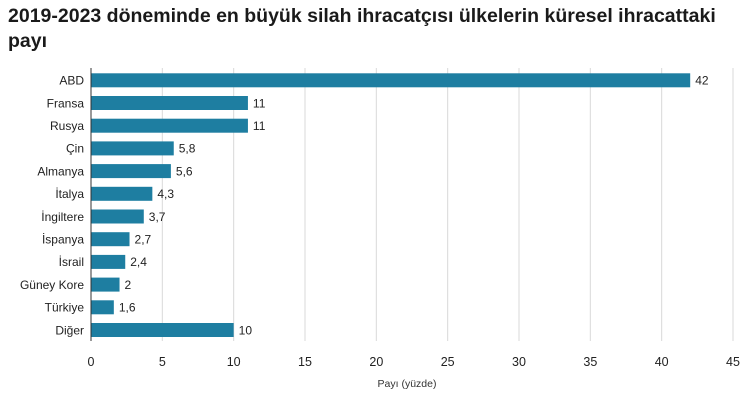  What do you see at coordinates (187, 149) in the screenshot?
I see `value-label: 5,8` at bounding box center [187, 149].